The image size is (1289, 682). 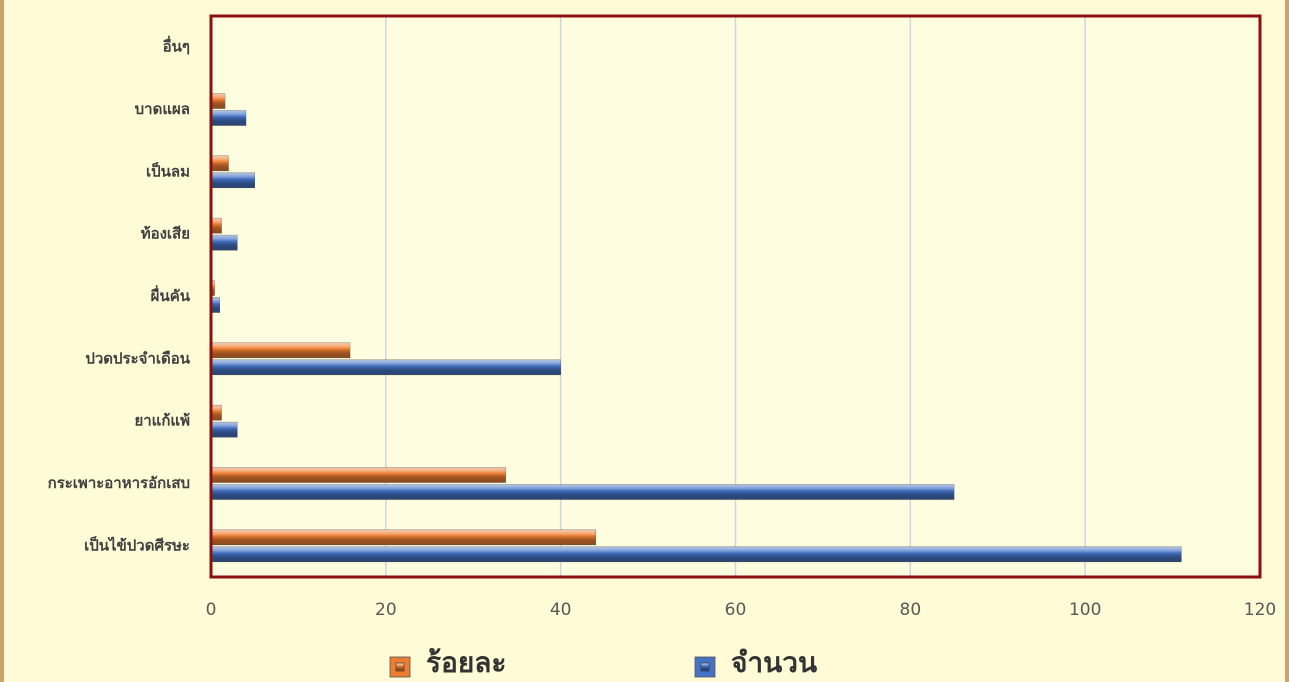 I want to click on x-tick-label: 80, so click(x=911, y=610).